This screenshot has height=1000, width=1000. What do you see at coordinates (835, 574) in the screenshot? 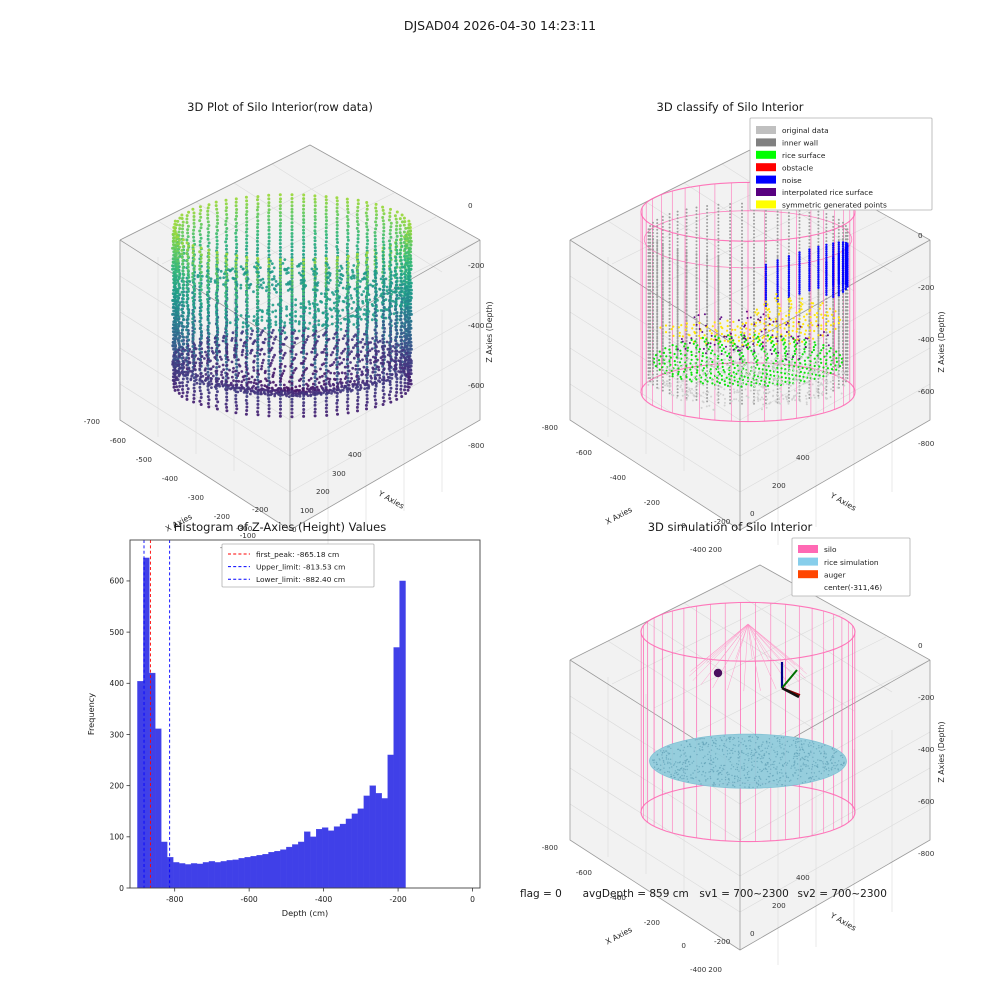
I see `legend-label: auger` at bounding box center [835, 574].